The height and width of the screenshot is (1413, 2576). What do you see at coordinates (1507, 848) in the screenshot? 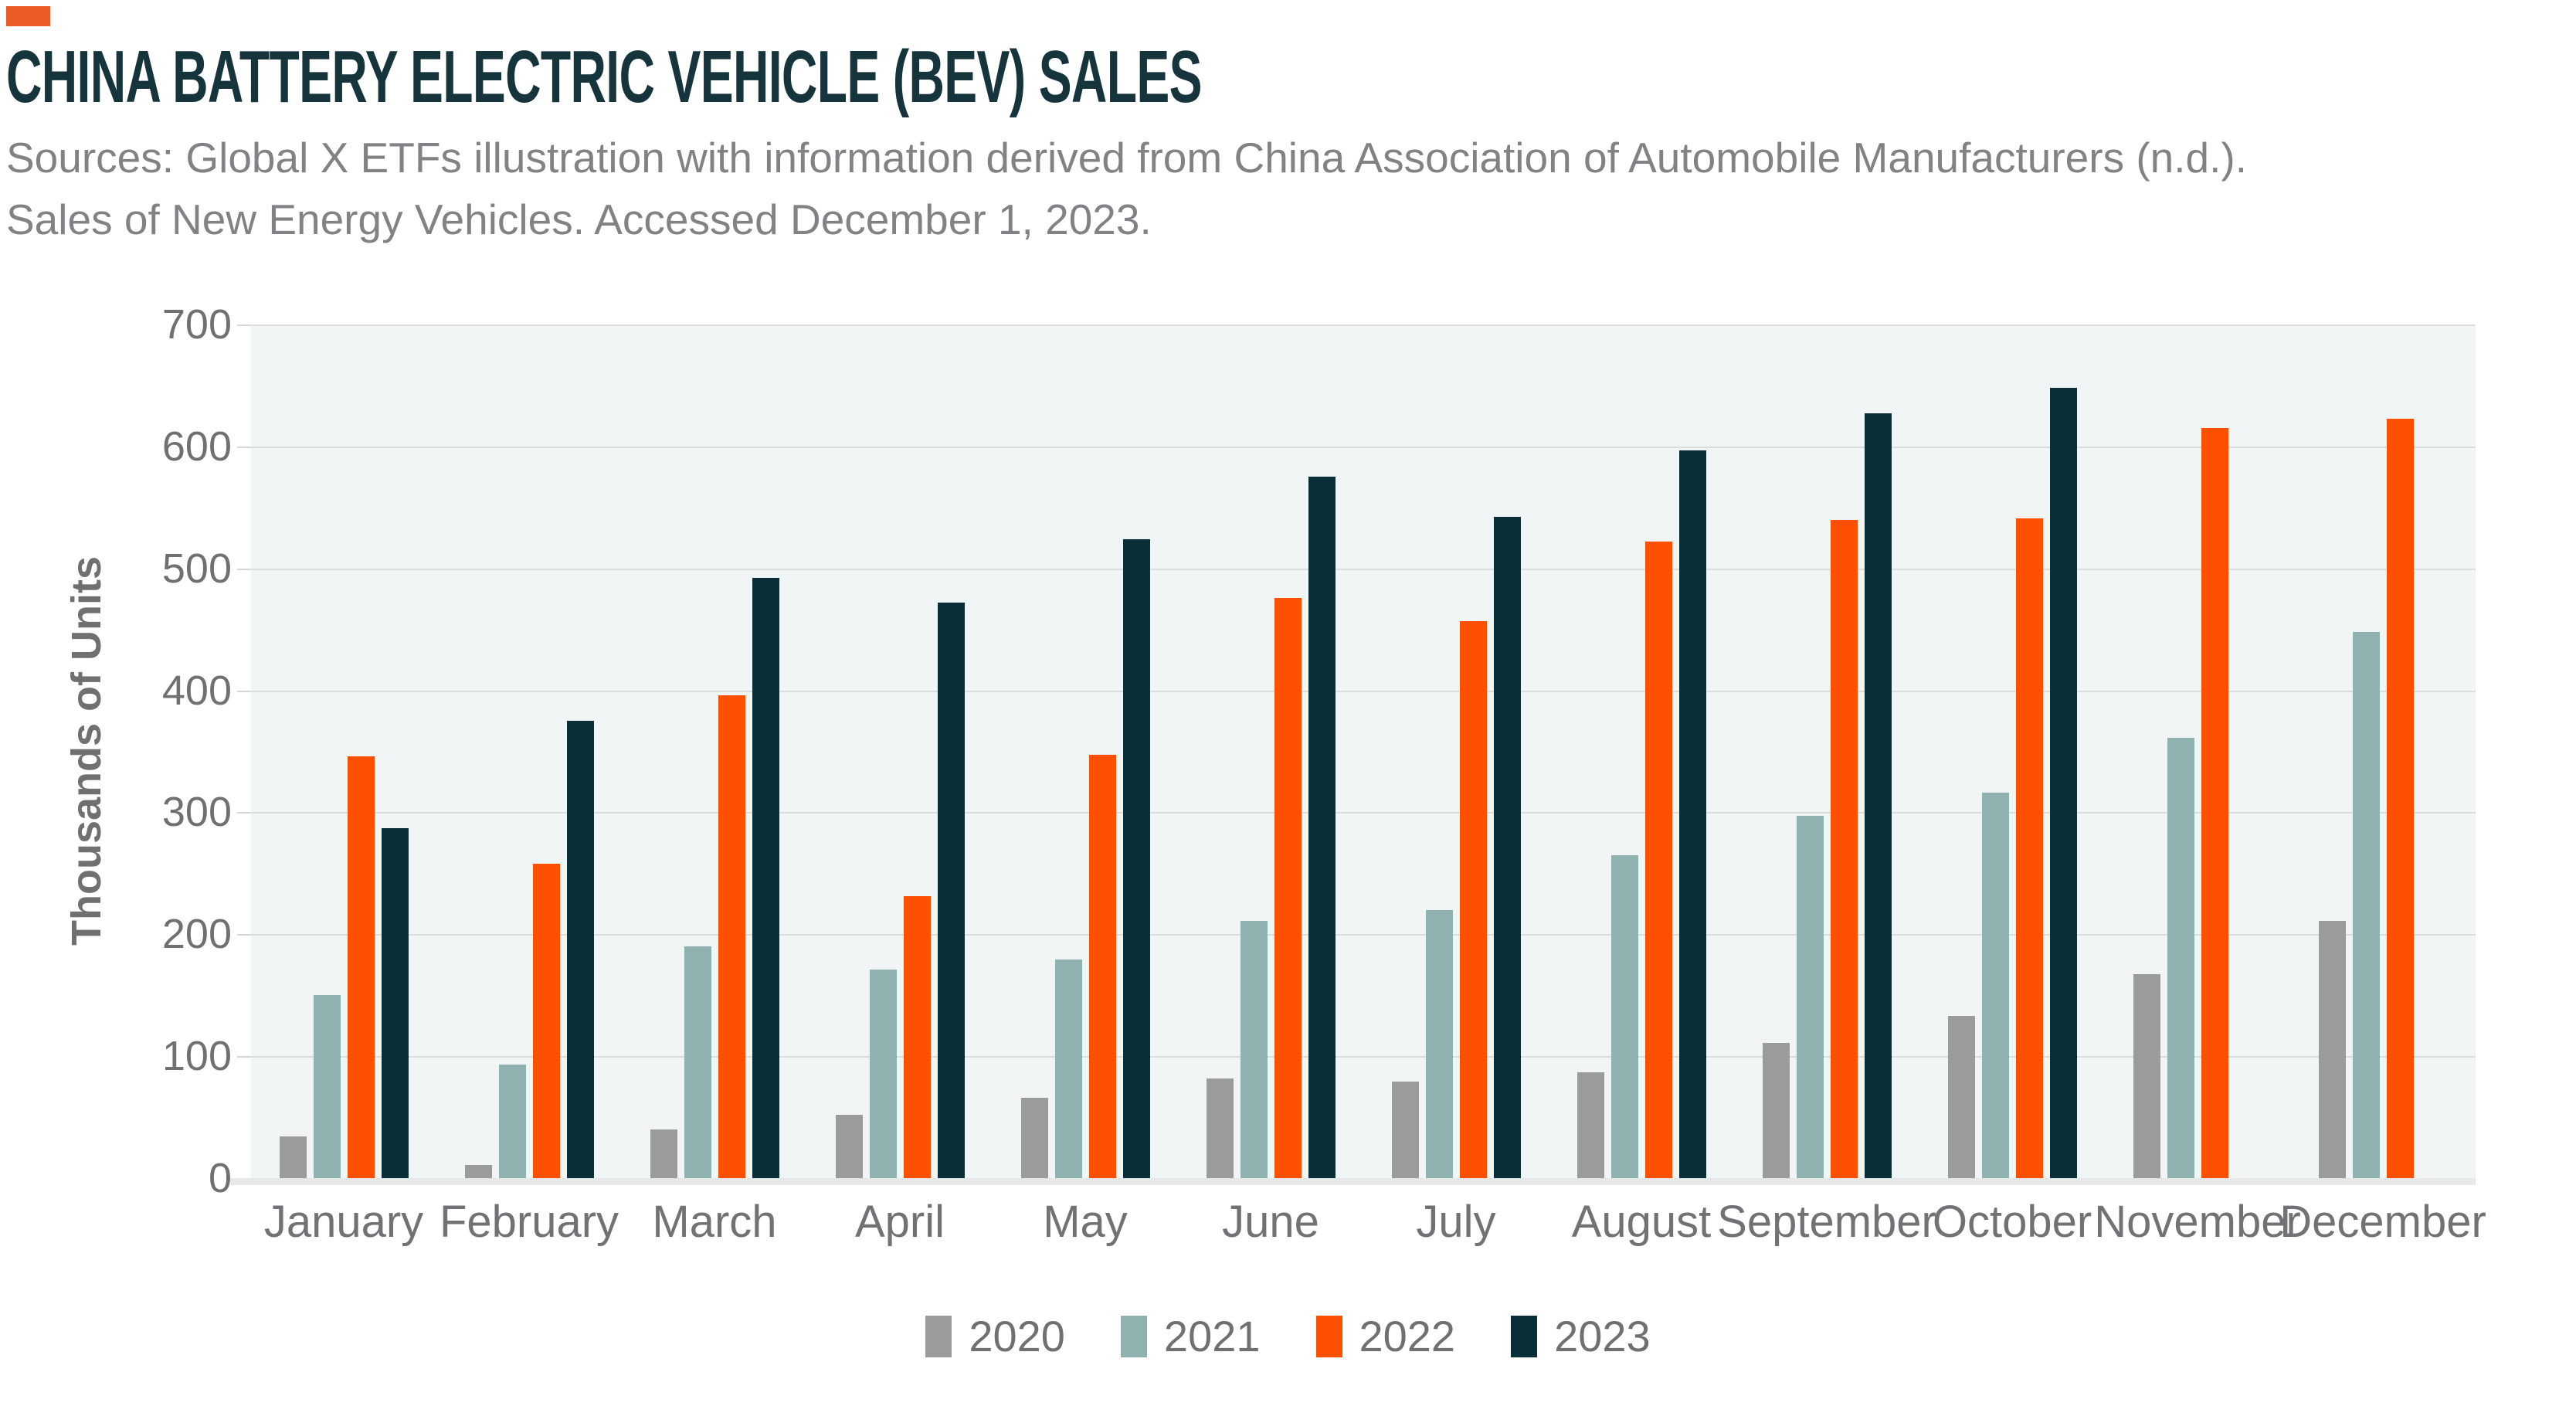
I see `bar-2023-july` at bounding box center [1507, 848].